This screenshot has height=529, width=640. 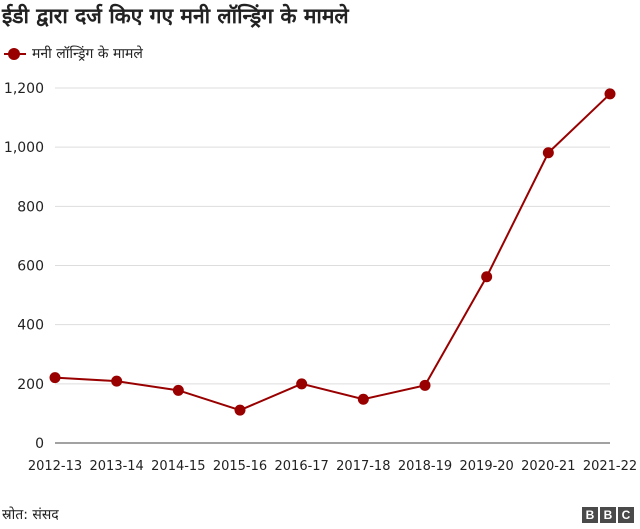 I want to click on x-tick-label: 2014-15, so click(x=178, y=466).